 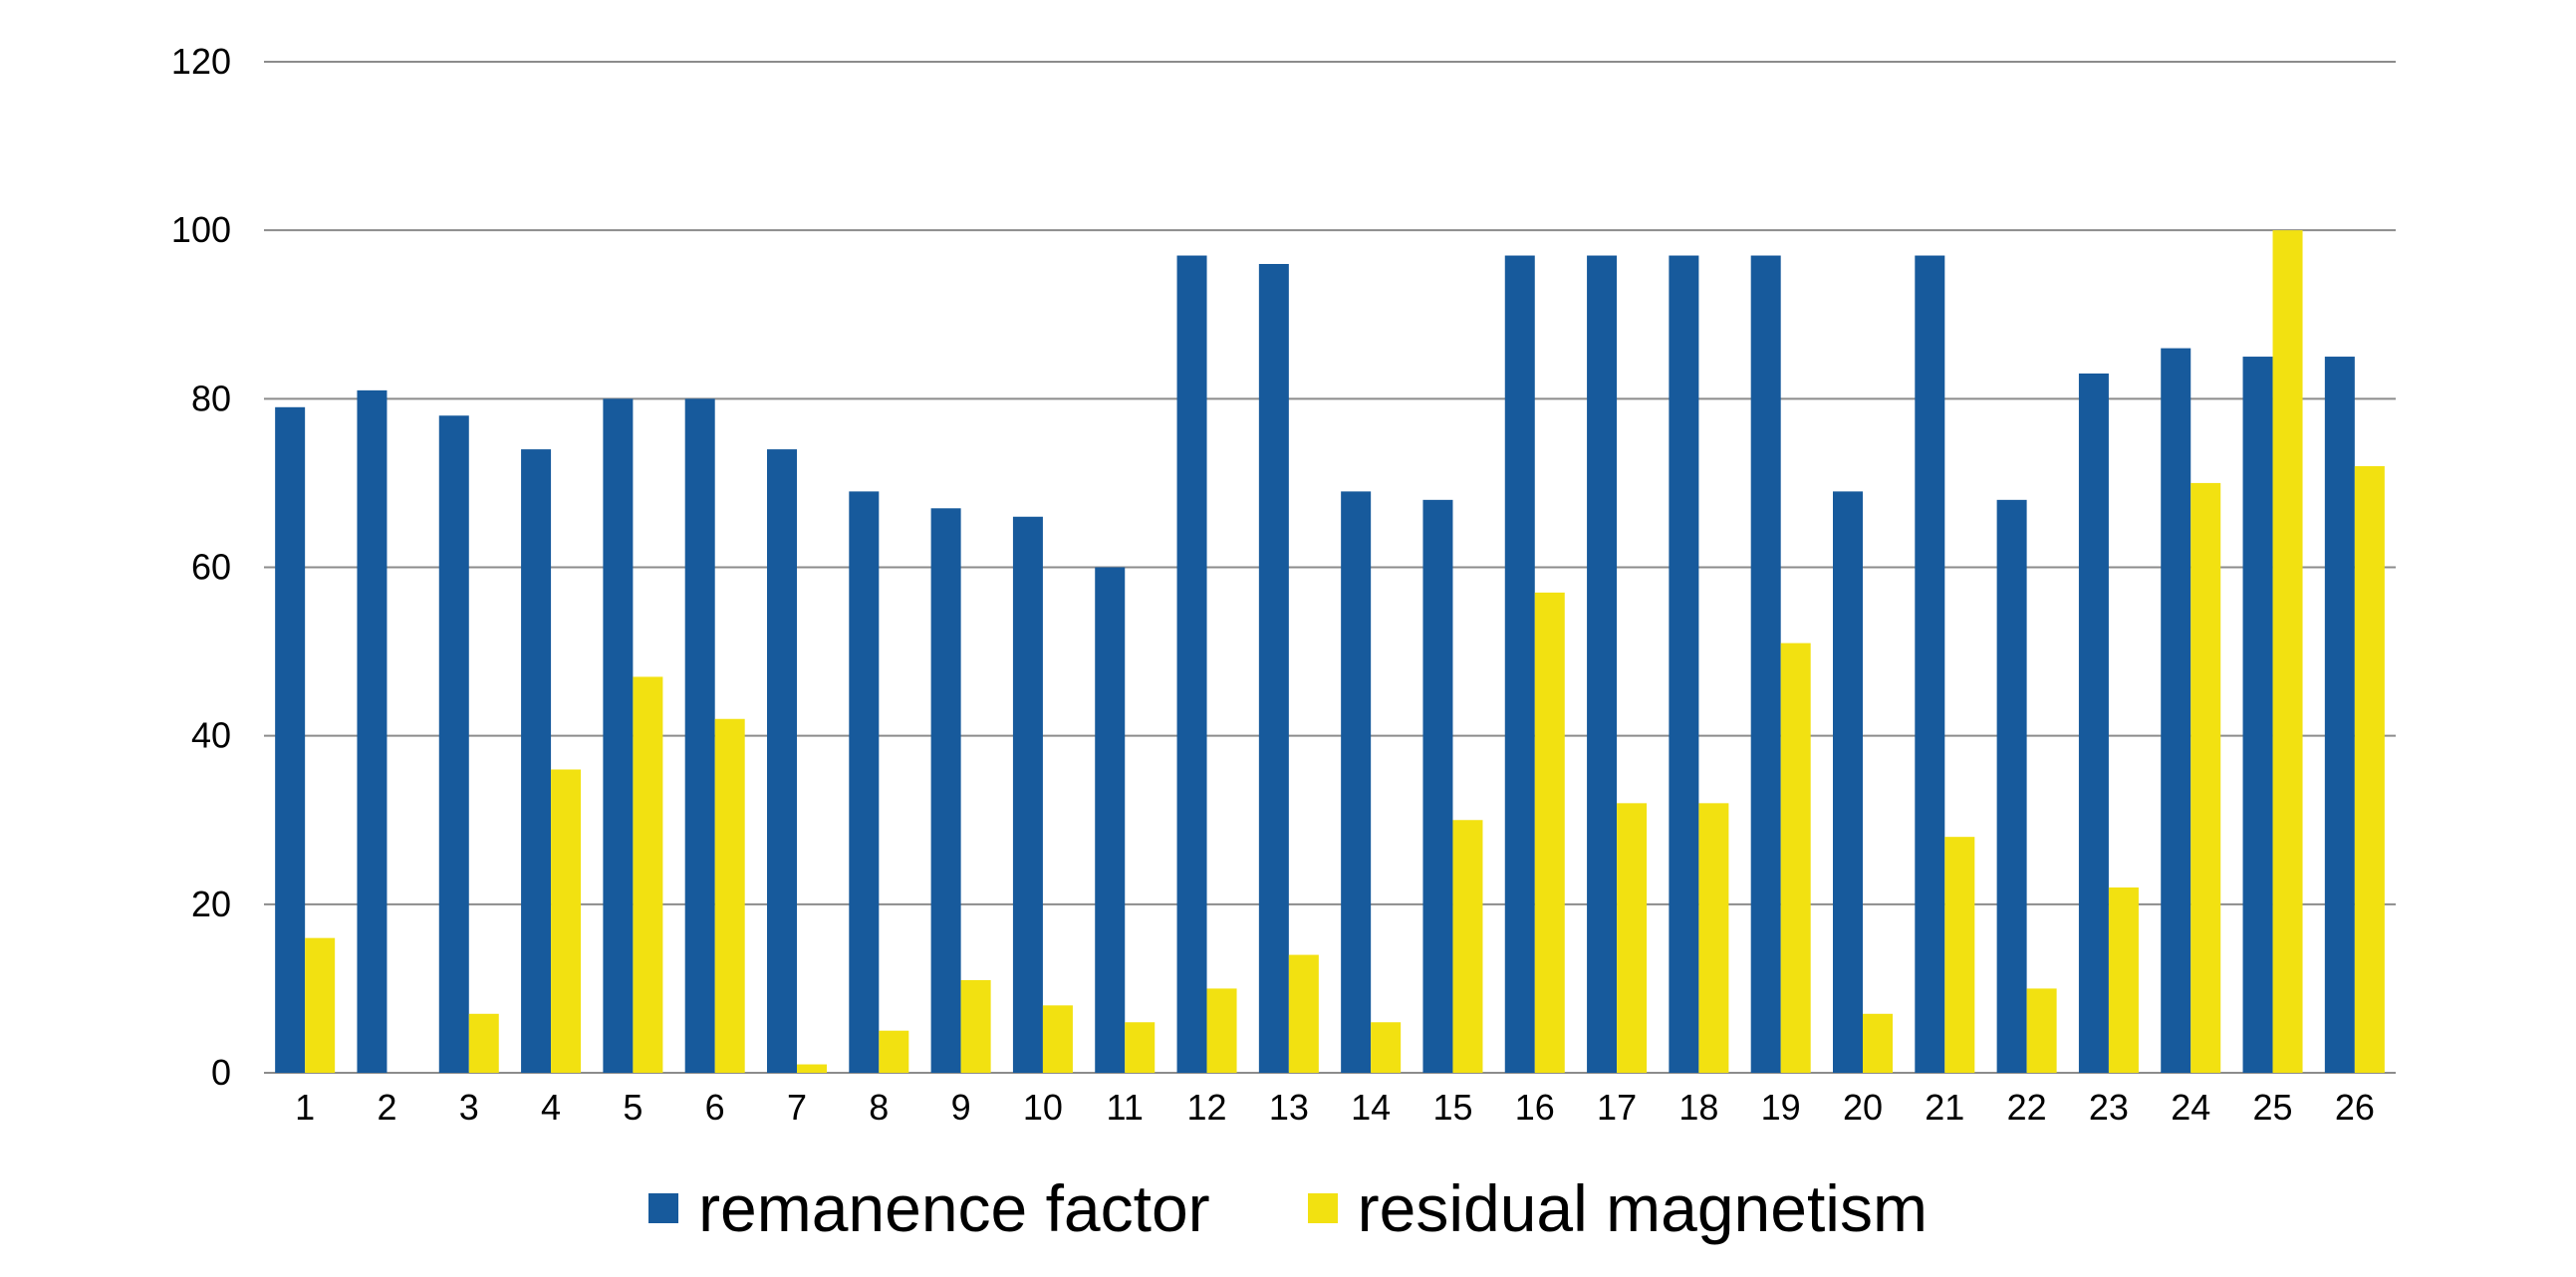 What do you see at coordinates (386, 1107) in the screenshot?
I see `x-tick-label: 2` at bounding box center [386, 1107].